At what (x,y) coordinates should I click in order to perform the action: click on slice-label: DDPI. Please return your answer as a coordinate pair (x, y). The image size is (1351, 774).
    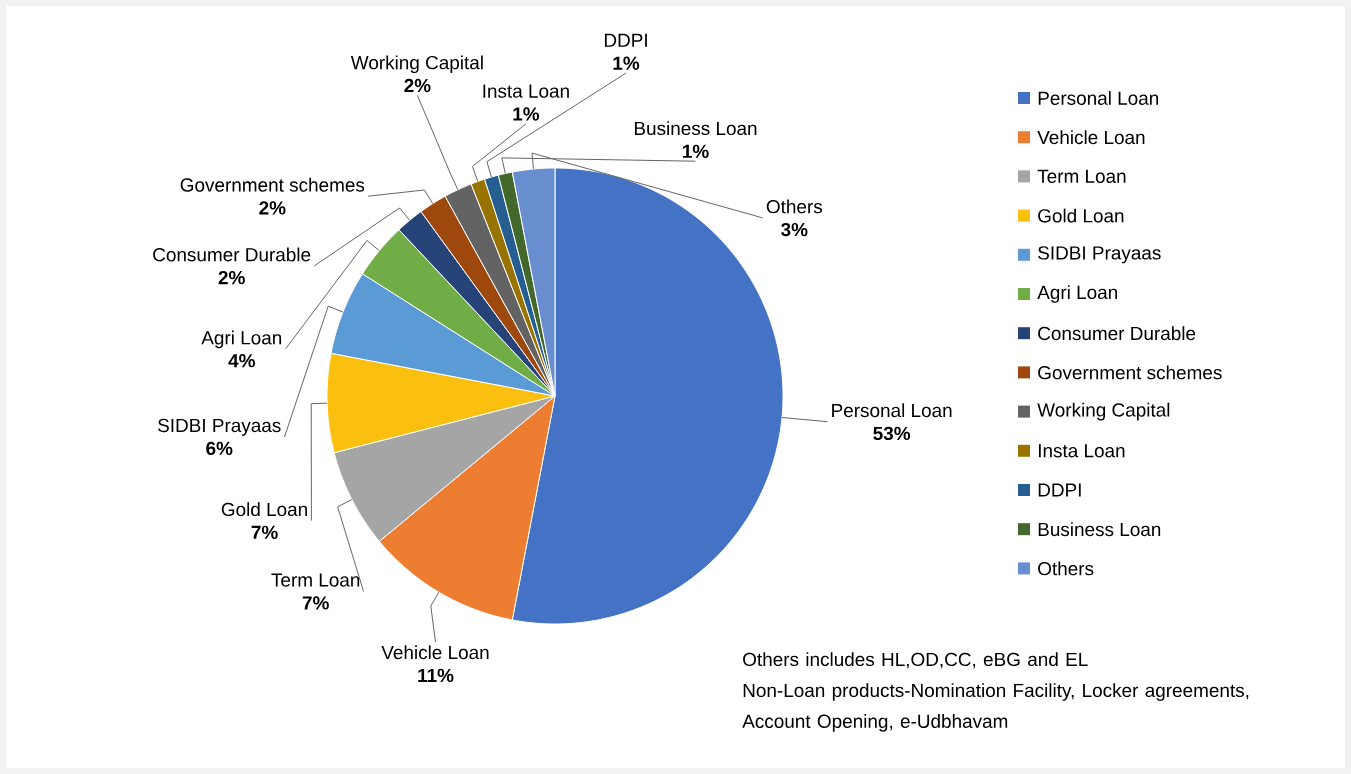
    Looking at the image, I should click on (625, 40).